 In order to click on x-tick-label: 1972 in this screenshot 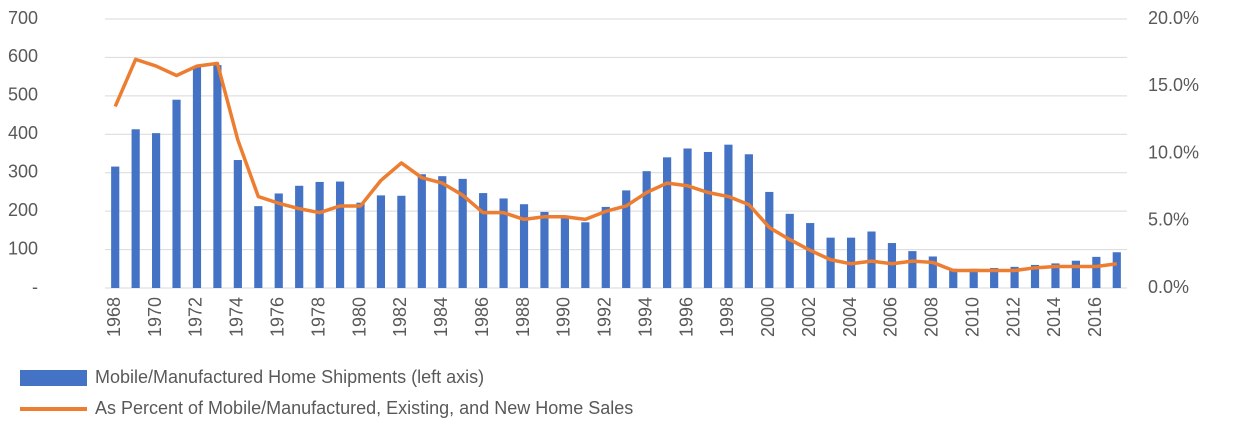, I will do `click(196, 317)`.